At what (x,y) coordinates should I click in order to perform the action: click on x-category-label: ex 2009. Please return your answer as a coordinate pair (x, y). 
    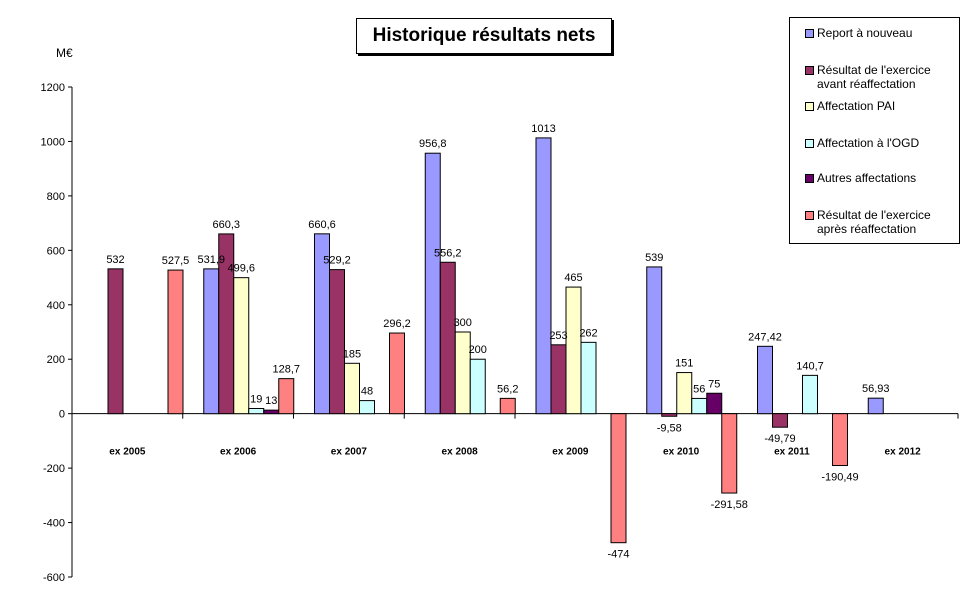
    Looking at the image, I should click on (570, 452).